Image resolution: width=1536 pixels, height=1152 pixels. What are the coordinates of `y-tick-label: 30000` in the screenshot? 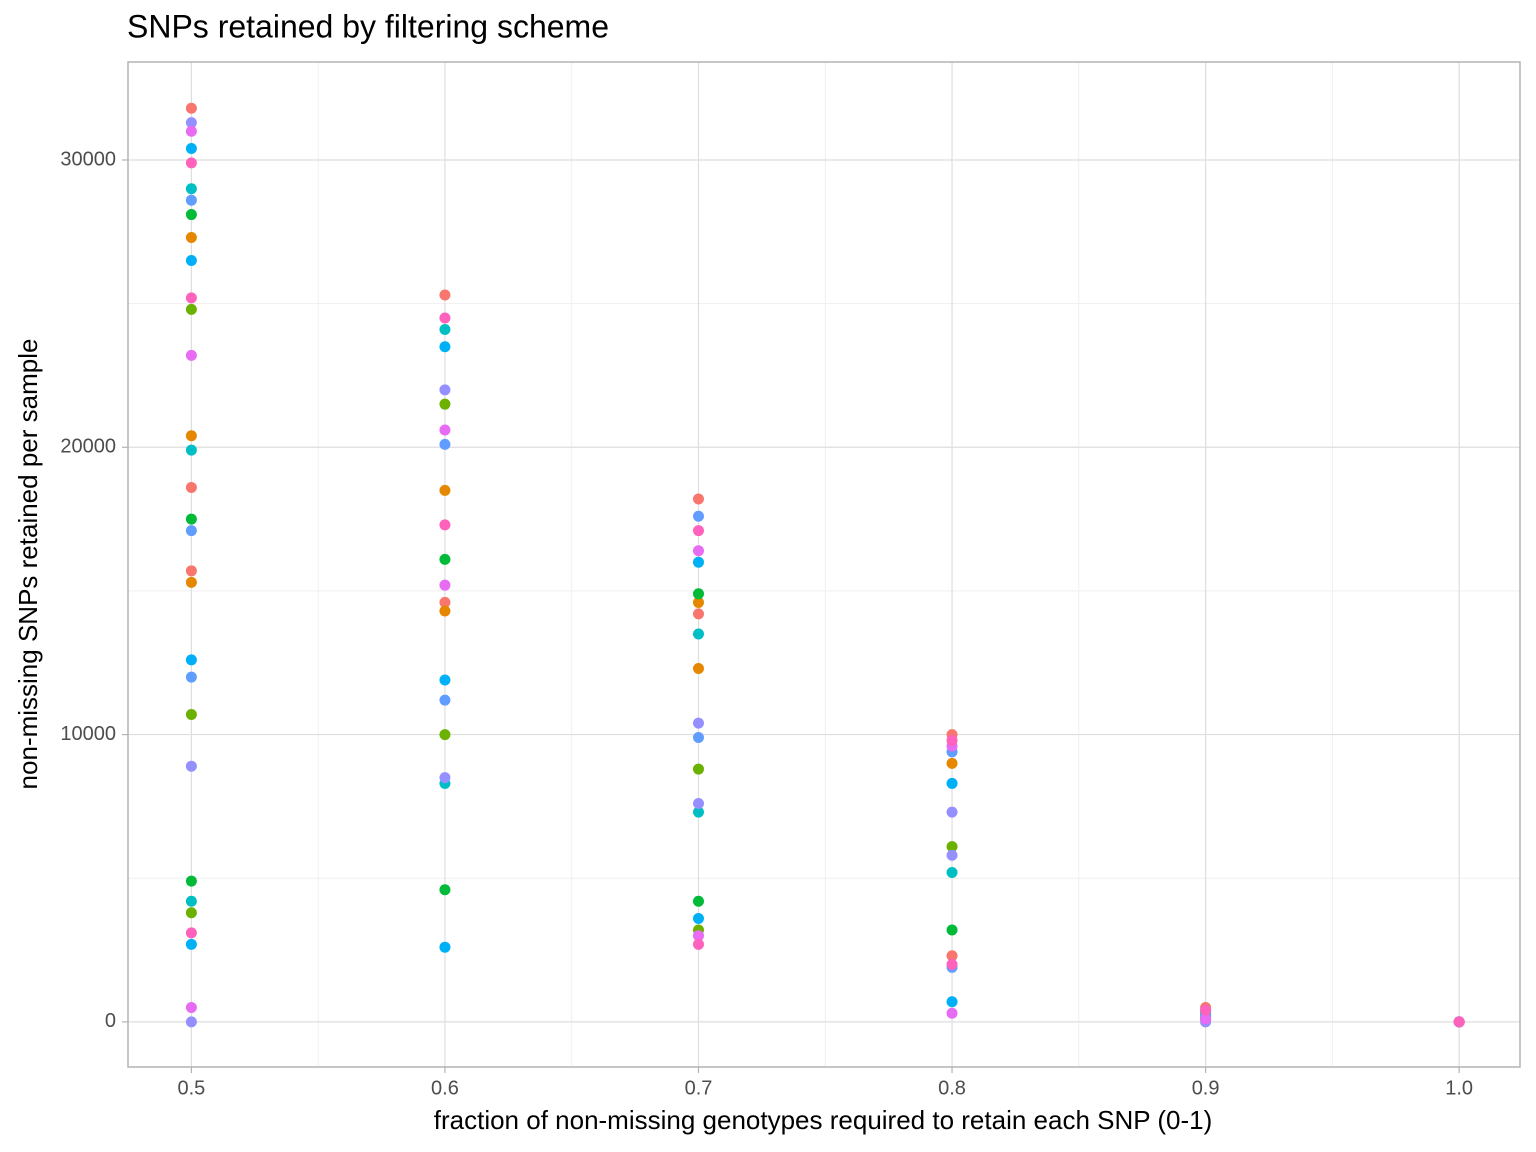 It's located at (88, 159).